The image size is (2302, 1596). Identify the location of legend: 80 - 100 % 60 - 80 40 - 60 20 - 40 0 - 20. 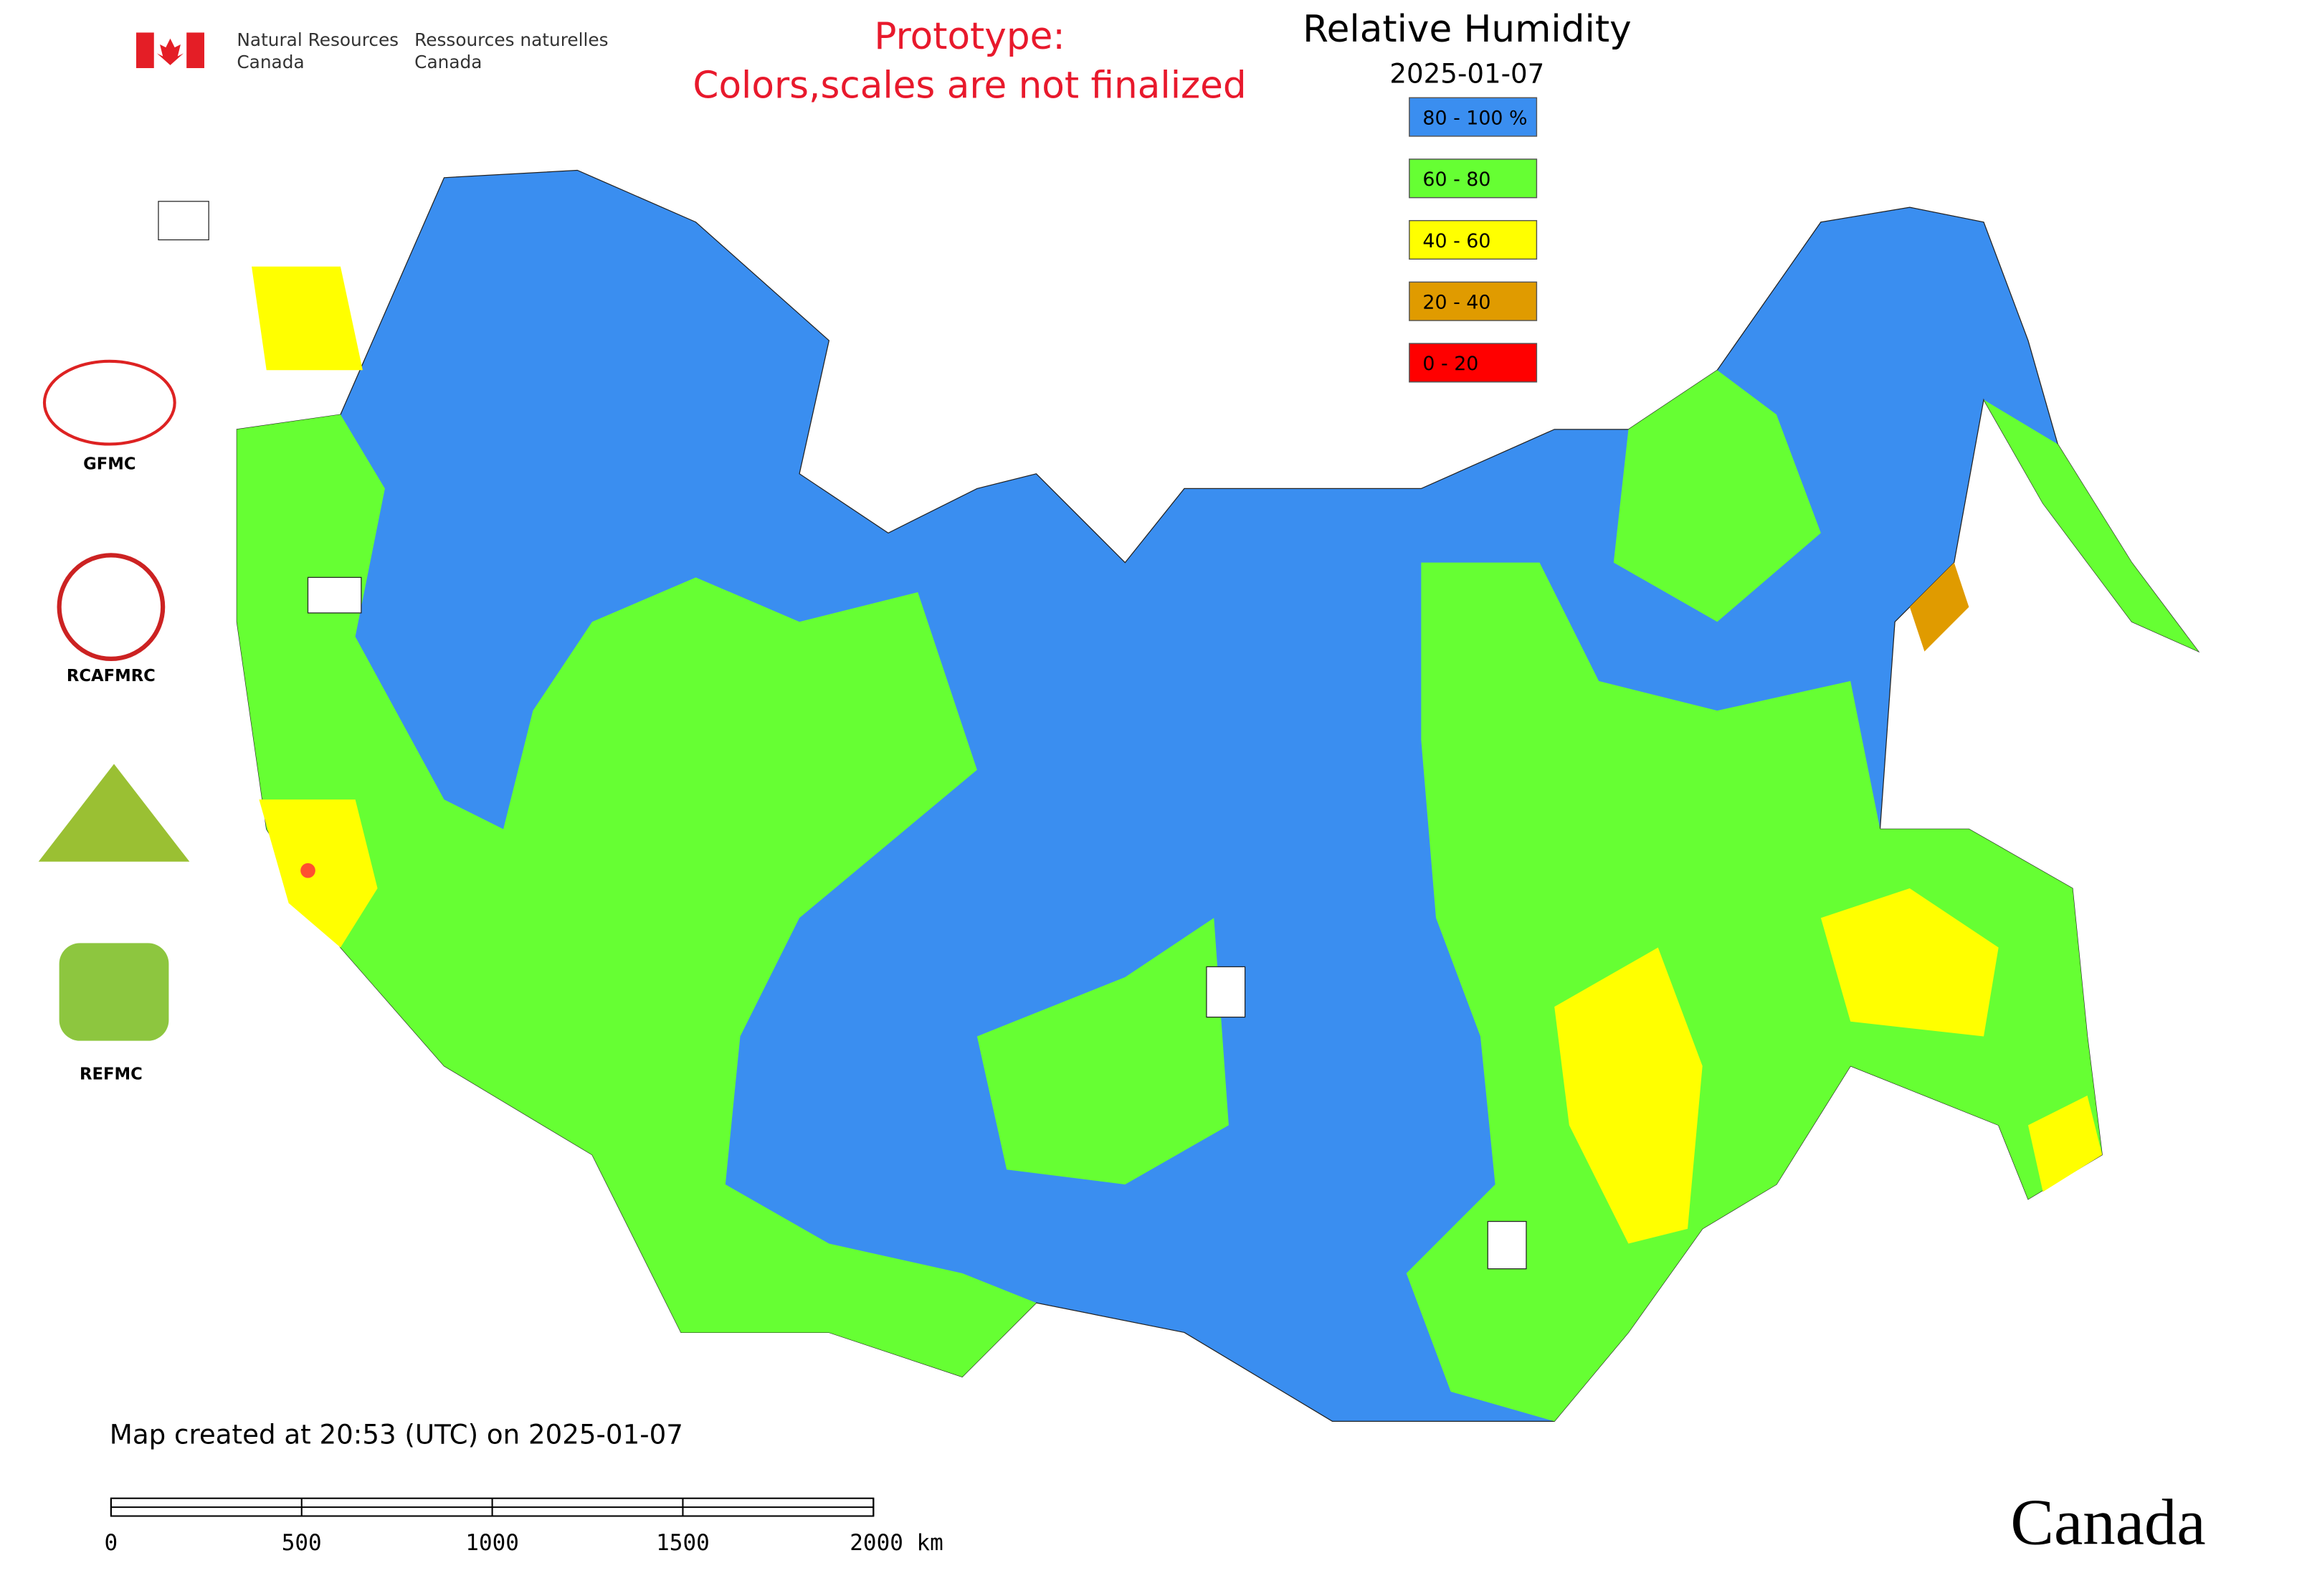
(1474, 240).